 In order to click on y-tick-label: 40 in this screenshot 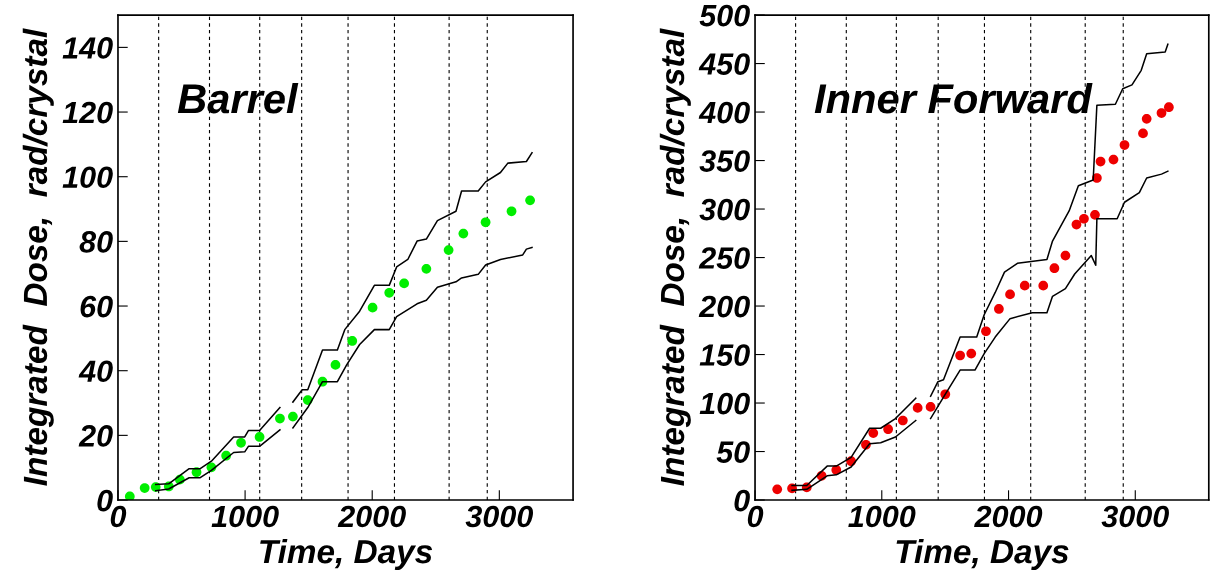, I will do `click(95, 371)`.